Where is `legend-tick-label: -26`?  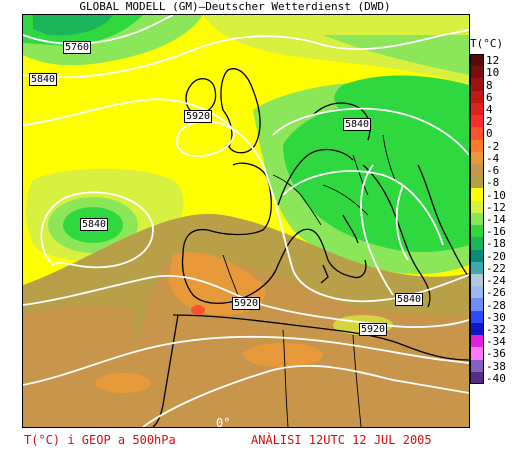 legend-tick-label: -26 is located at coordinates (496, 293).